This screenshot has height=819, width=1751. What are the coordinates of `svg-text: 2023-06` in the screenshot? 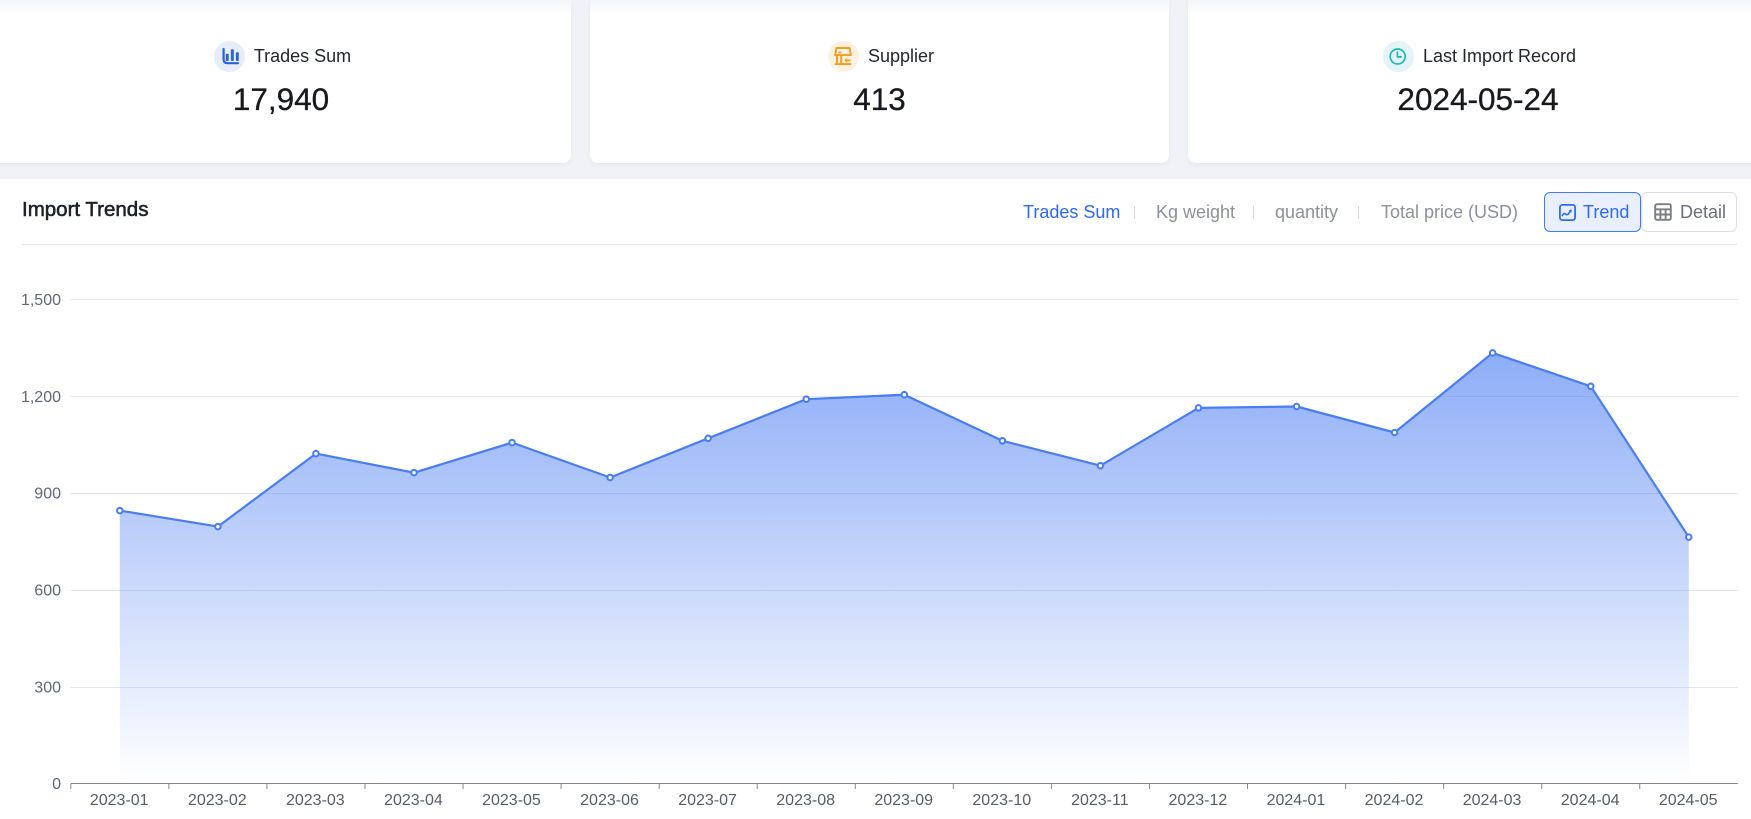 It's located at (609, 800).